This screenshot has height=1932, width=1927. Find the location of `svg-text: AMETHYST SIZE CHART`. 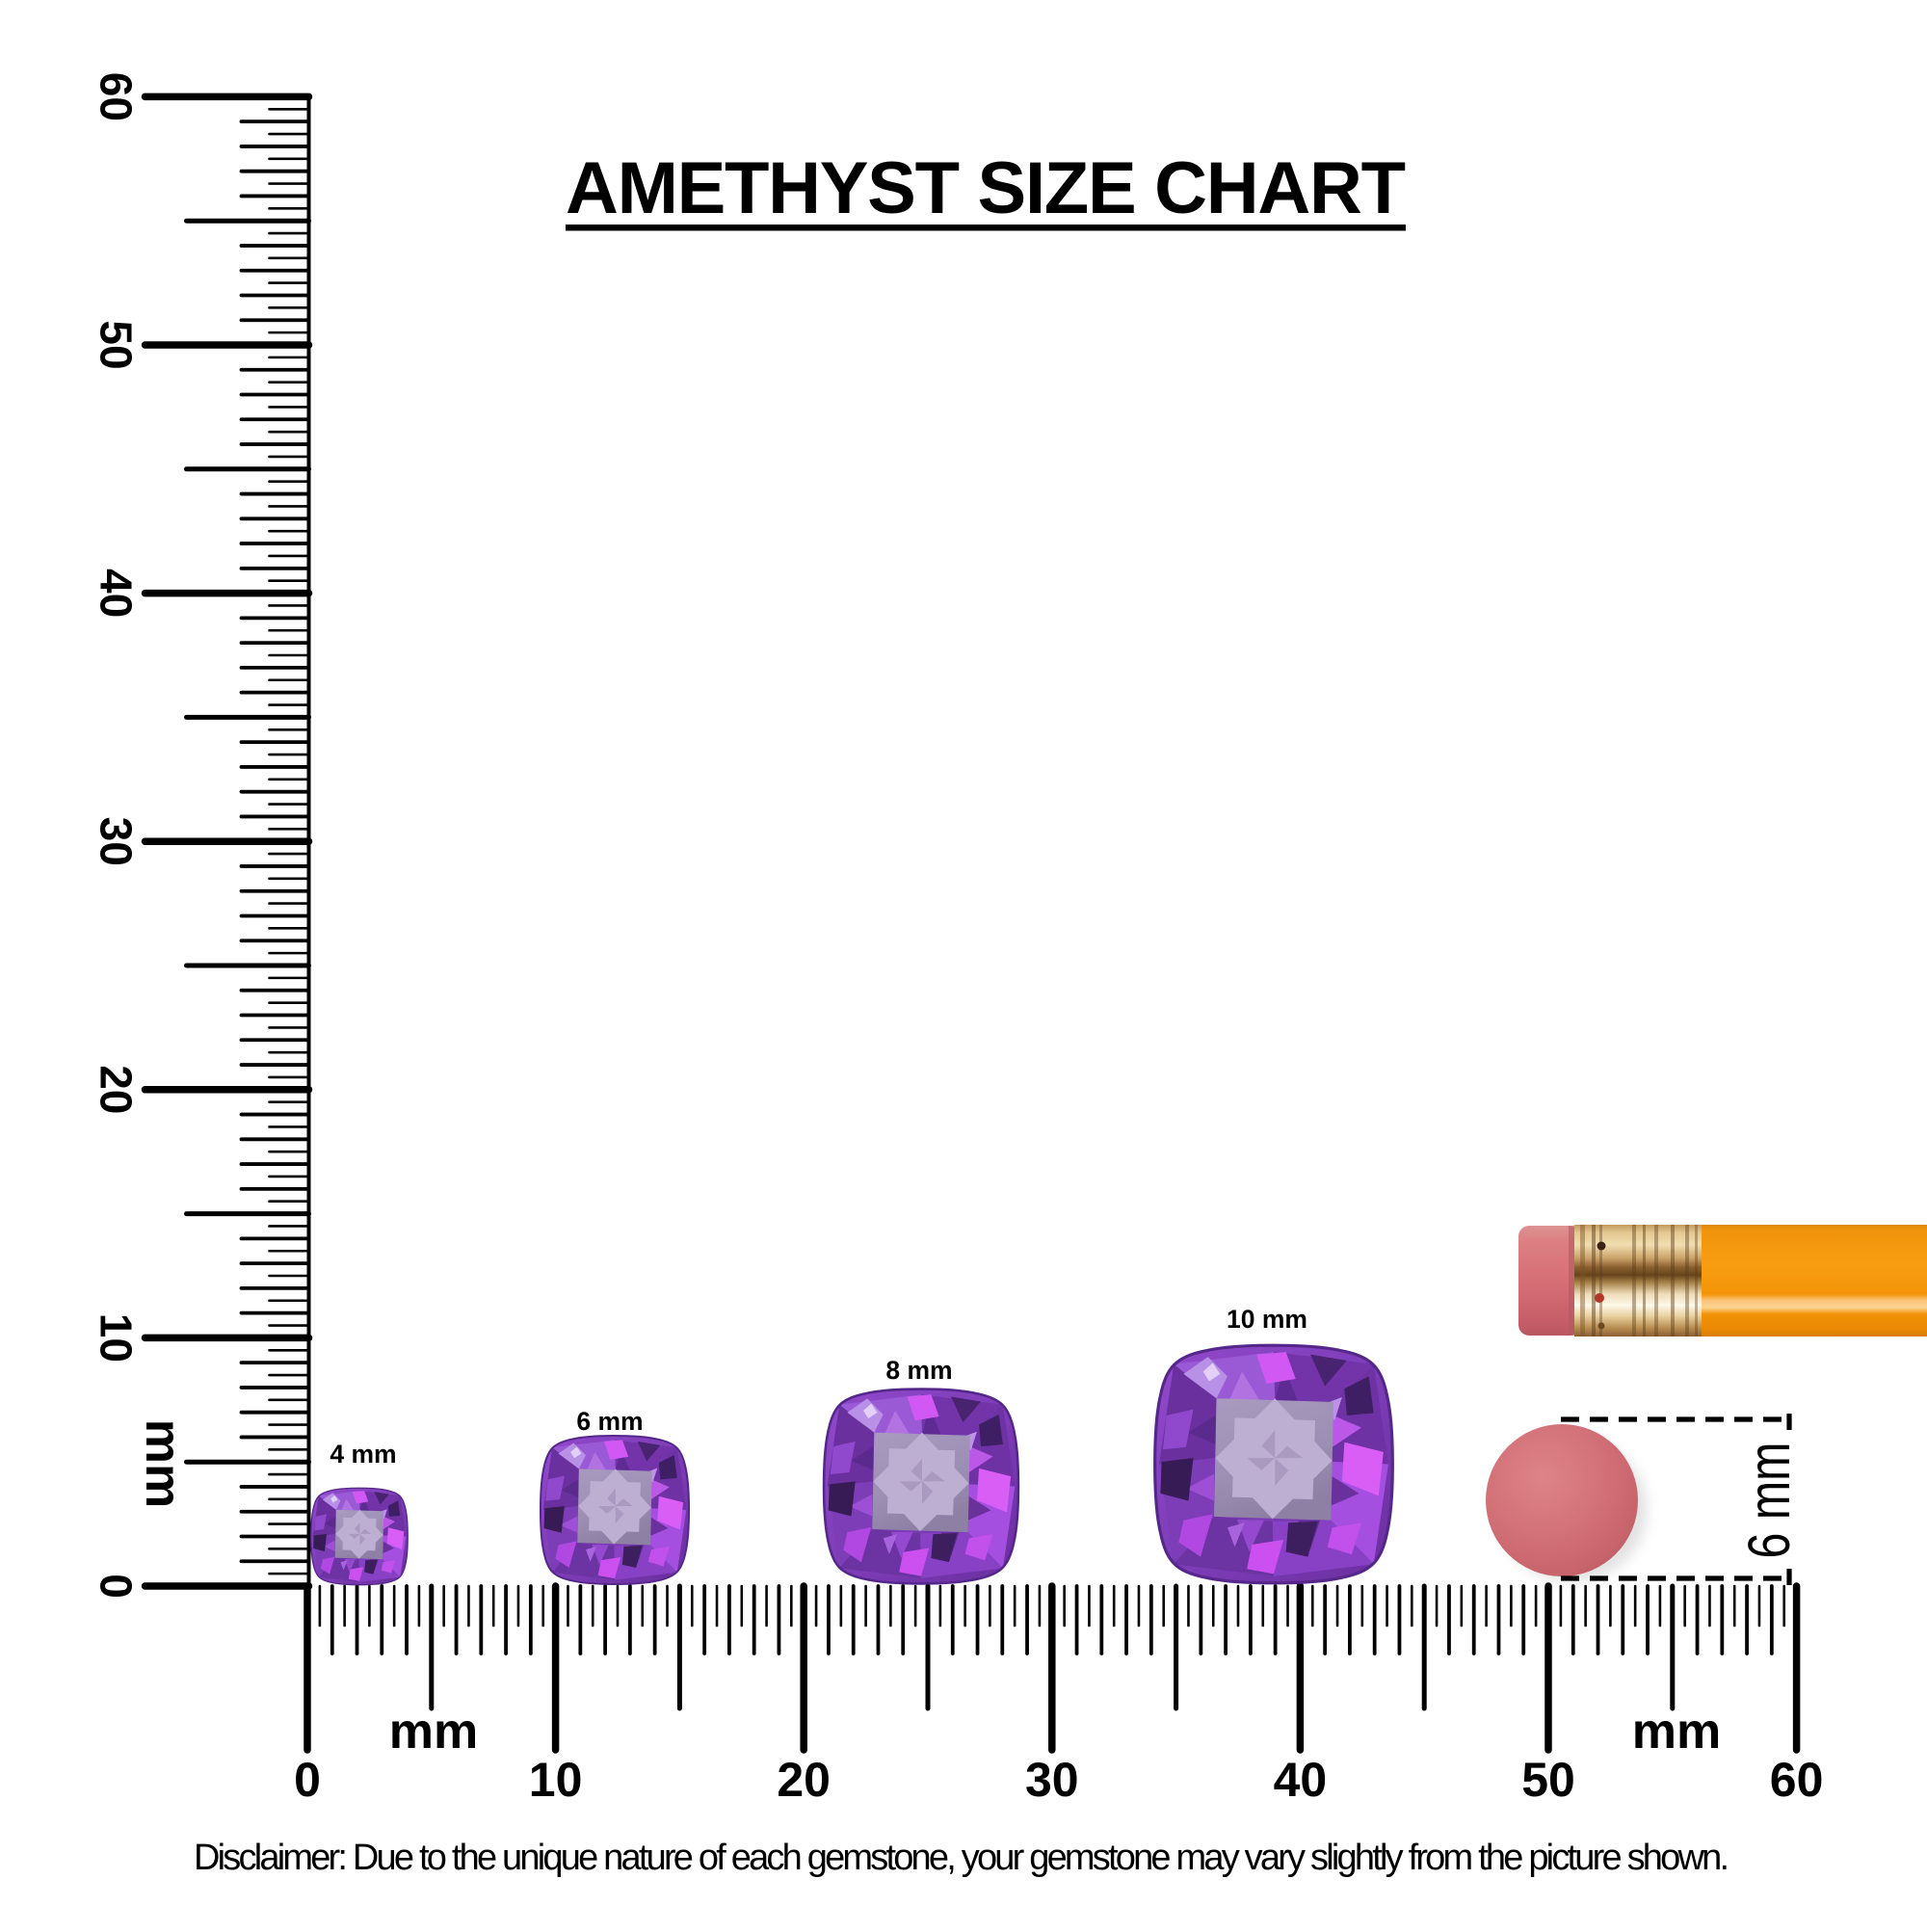

svg-text: AMETHYST SIZE CHART is located at coordinates (986, 188).